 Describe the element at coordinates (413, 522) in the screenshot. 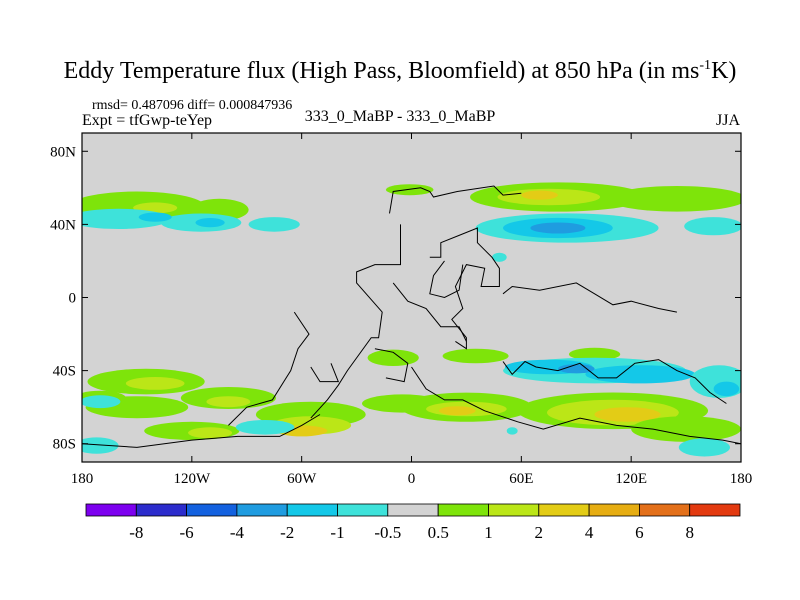

I see `colorbar: -8 -6 -4 -2 -1 -0.5 0.5 1 2 4 6 8` at that location.